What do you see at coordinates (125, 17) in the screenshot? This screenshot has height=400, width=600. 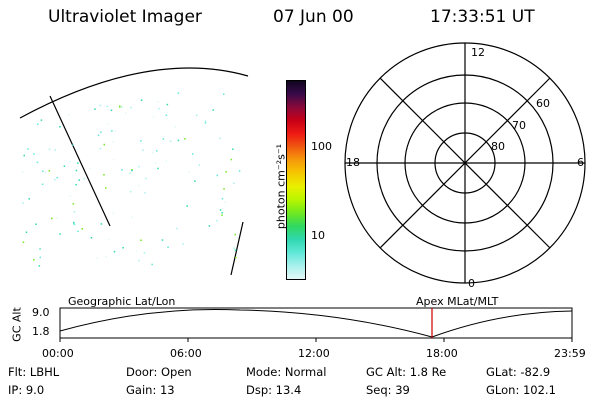 I see `instrument-title: Ultraviolet Imager` at bounding box center [125, 17].